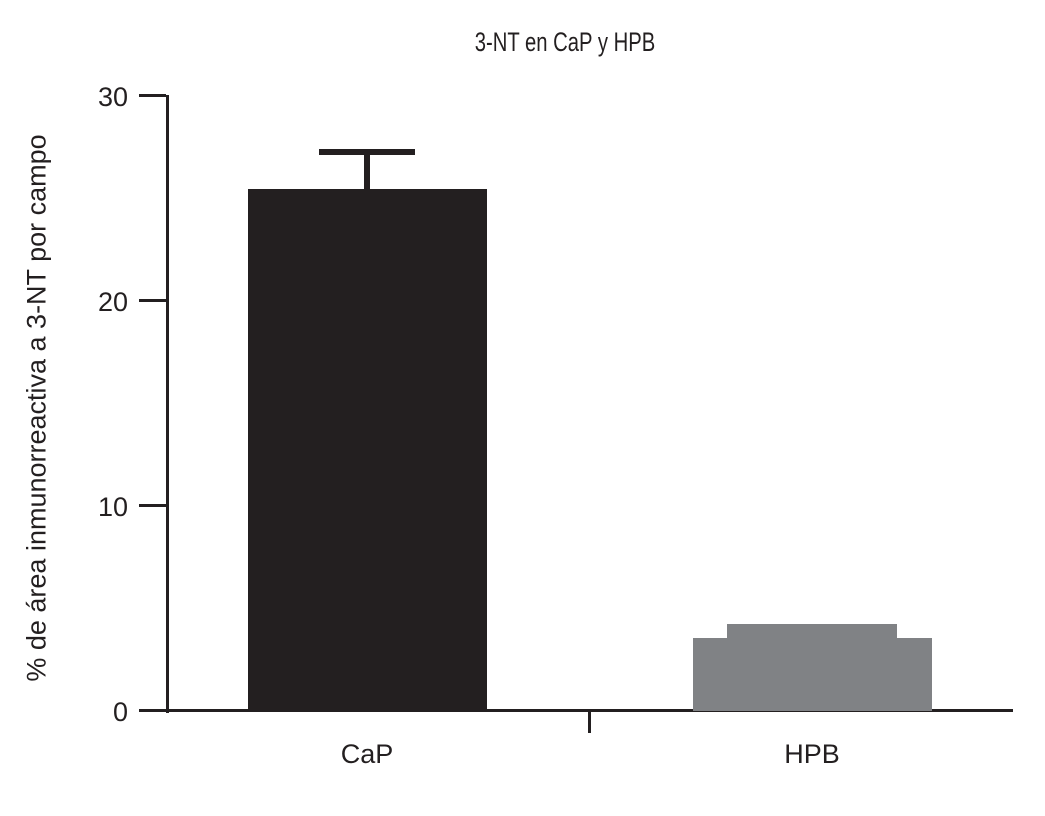 This screenshot has height=816, width=1045. Describe the element at coordinates (112, 97) in the screenshot. I see `y-tick-label: 30` at that location.